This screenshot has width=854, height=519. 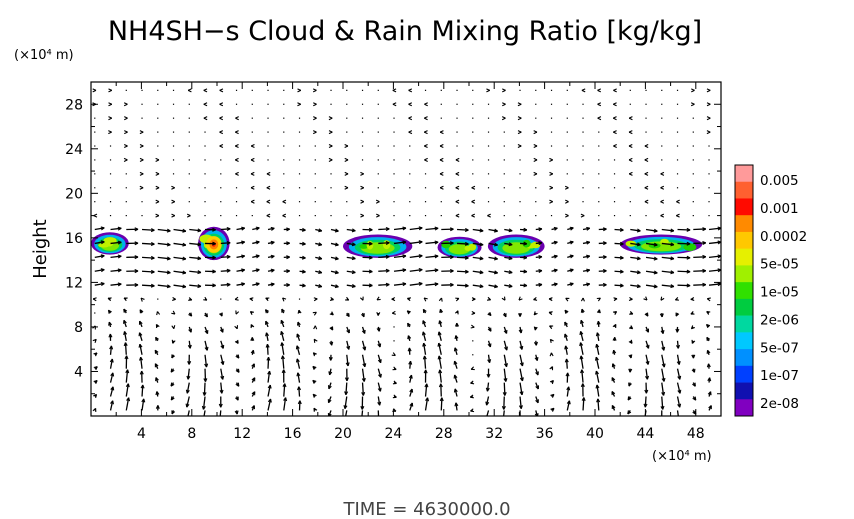 I want to click on x-tick-labels: 4 8 12 16 20 24 28 32 36 40 44 48, so click(x=421, y=434).